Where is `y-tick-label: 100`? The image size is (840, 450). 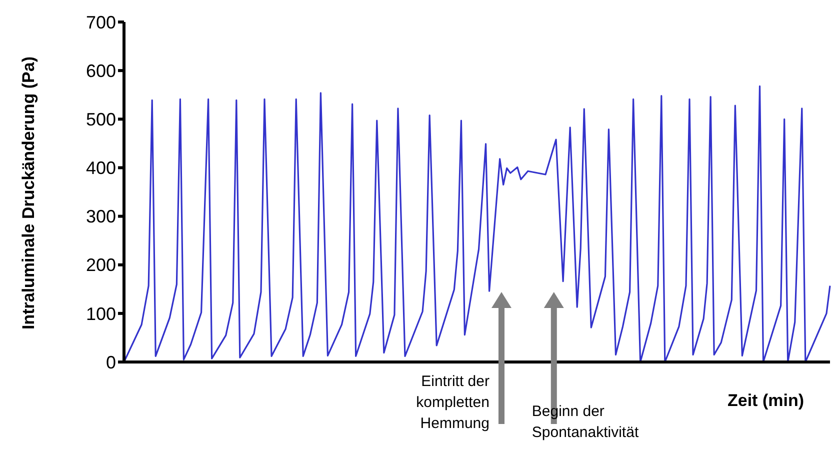
y-tick-label: 100 is located at coordinates (101, 314).